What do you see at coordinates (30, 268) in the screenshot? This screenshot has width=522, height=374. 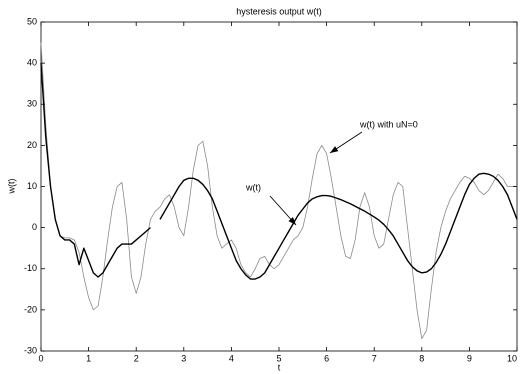 I see `y-tick-label: -10` at bounding box center [30, 268].